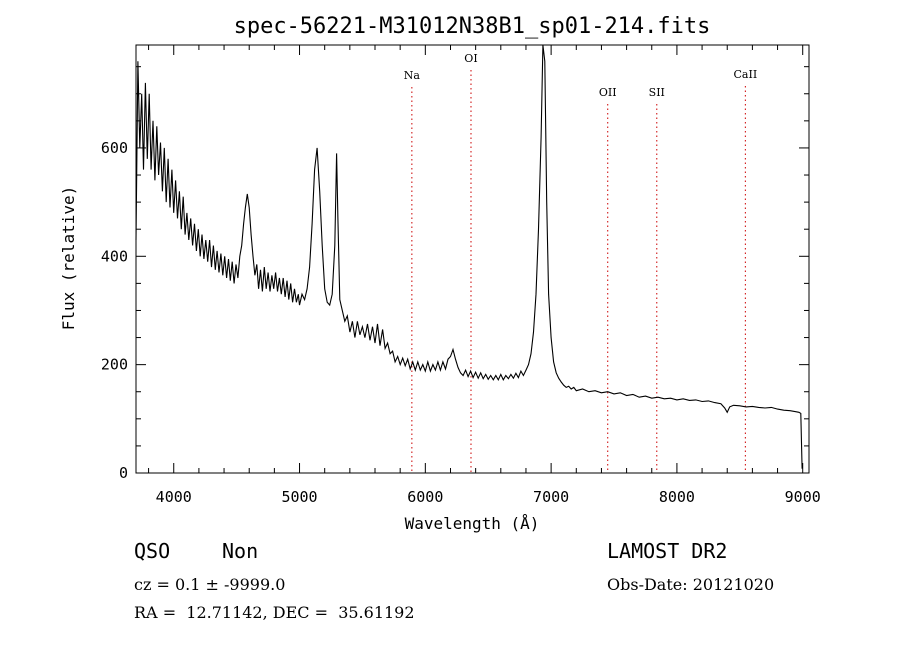 This screenshot has width=900, height=650. I want to click on y-tick-label-2: 400, so click(114, 256).